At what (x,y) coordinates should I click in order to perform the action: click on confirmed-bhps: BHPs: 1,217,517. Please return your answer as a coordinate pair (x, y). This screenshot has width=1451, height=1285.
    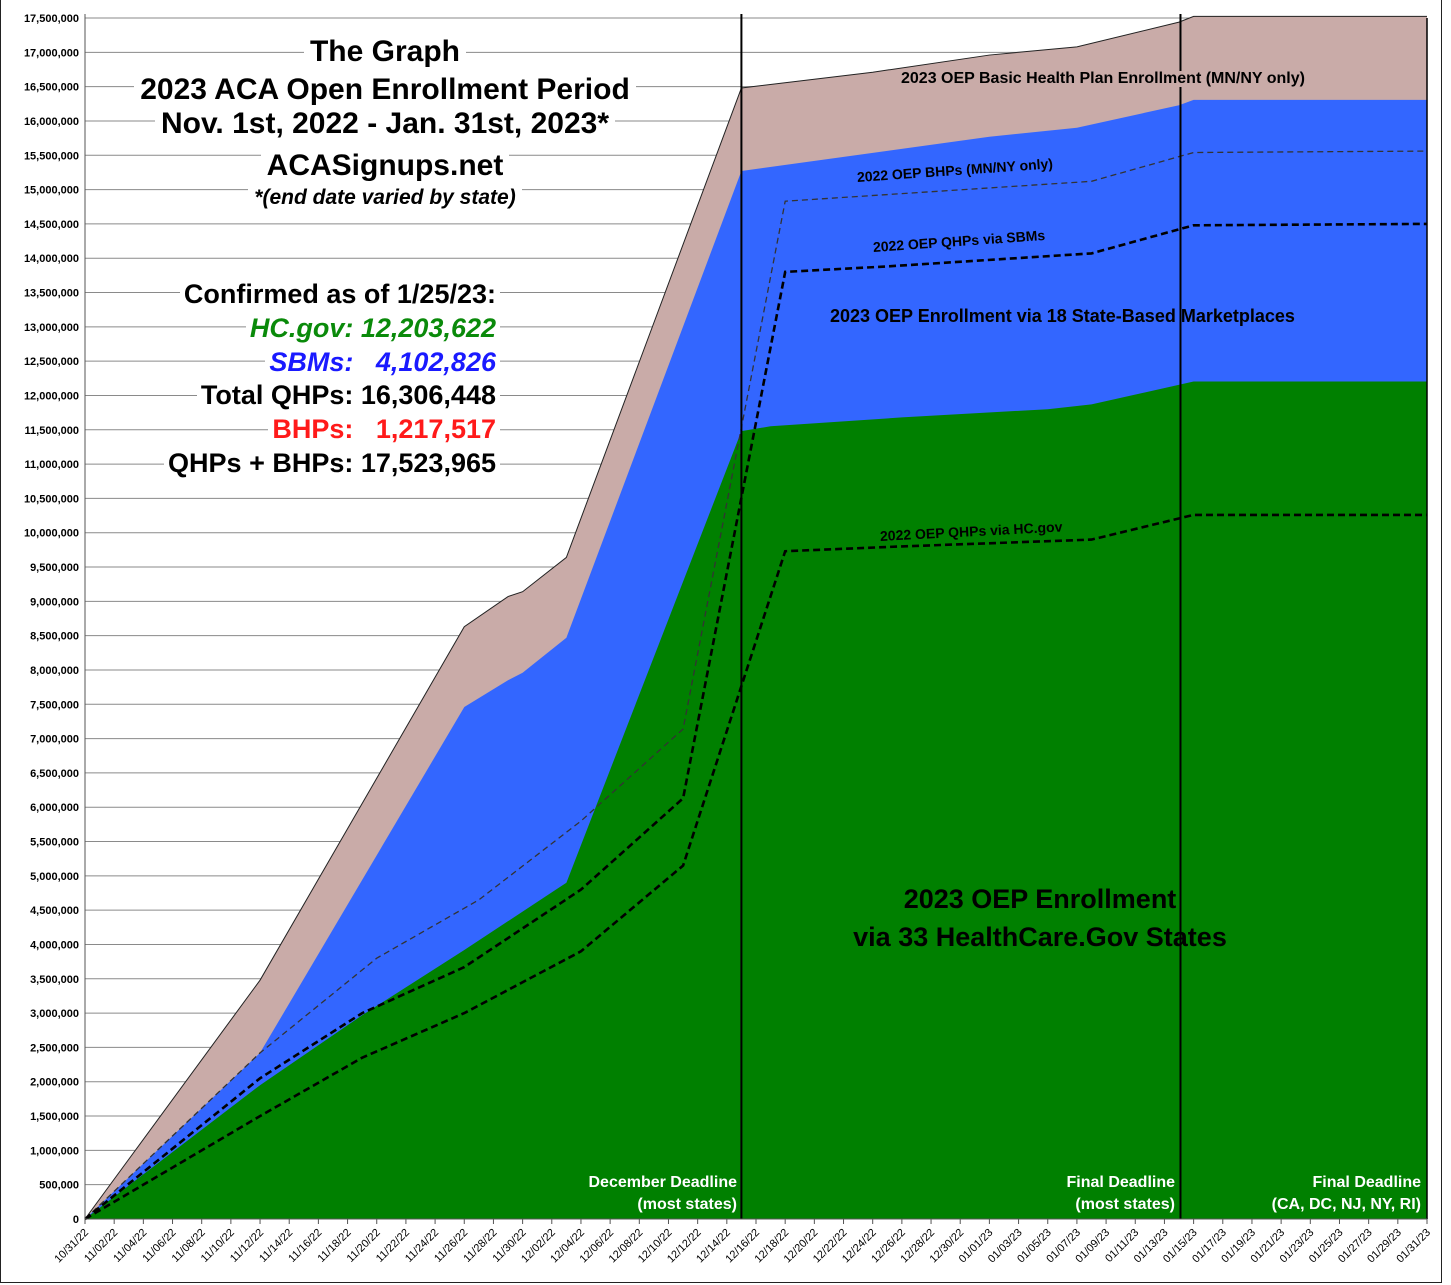
    Looking at the image, I should click on (384, 429).